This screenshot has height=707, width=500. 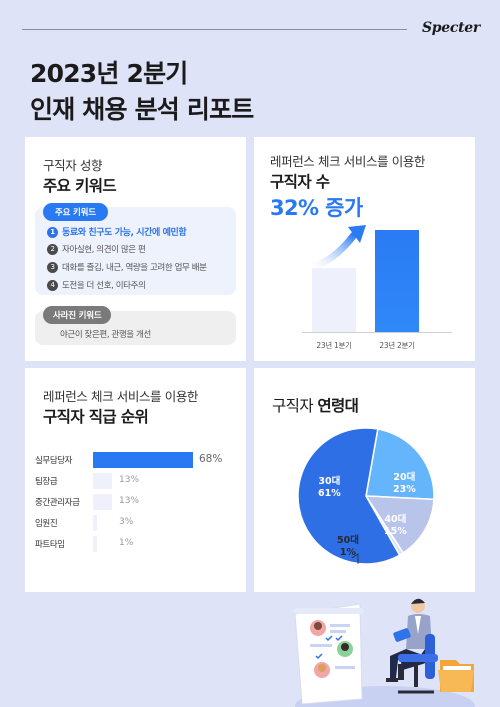 I want to click on rank-big-title: 구직자 직급 순위, so click(x=96, y=417).